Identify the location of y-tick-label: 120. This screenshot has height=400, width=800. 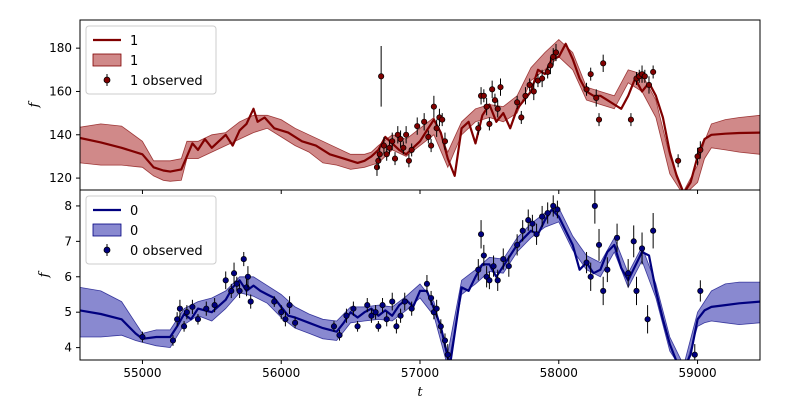
(60, 178).